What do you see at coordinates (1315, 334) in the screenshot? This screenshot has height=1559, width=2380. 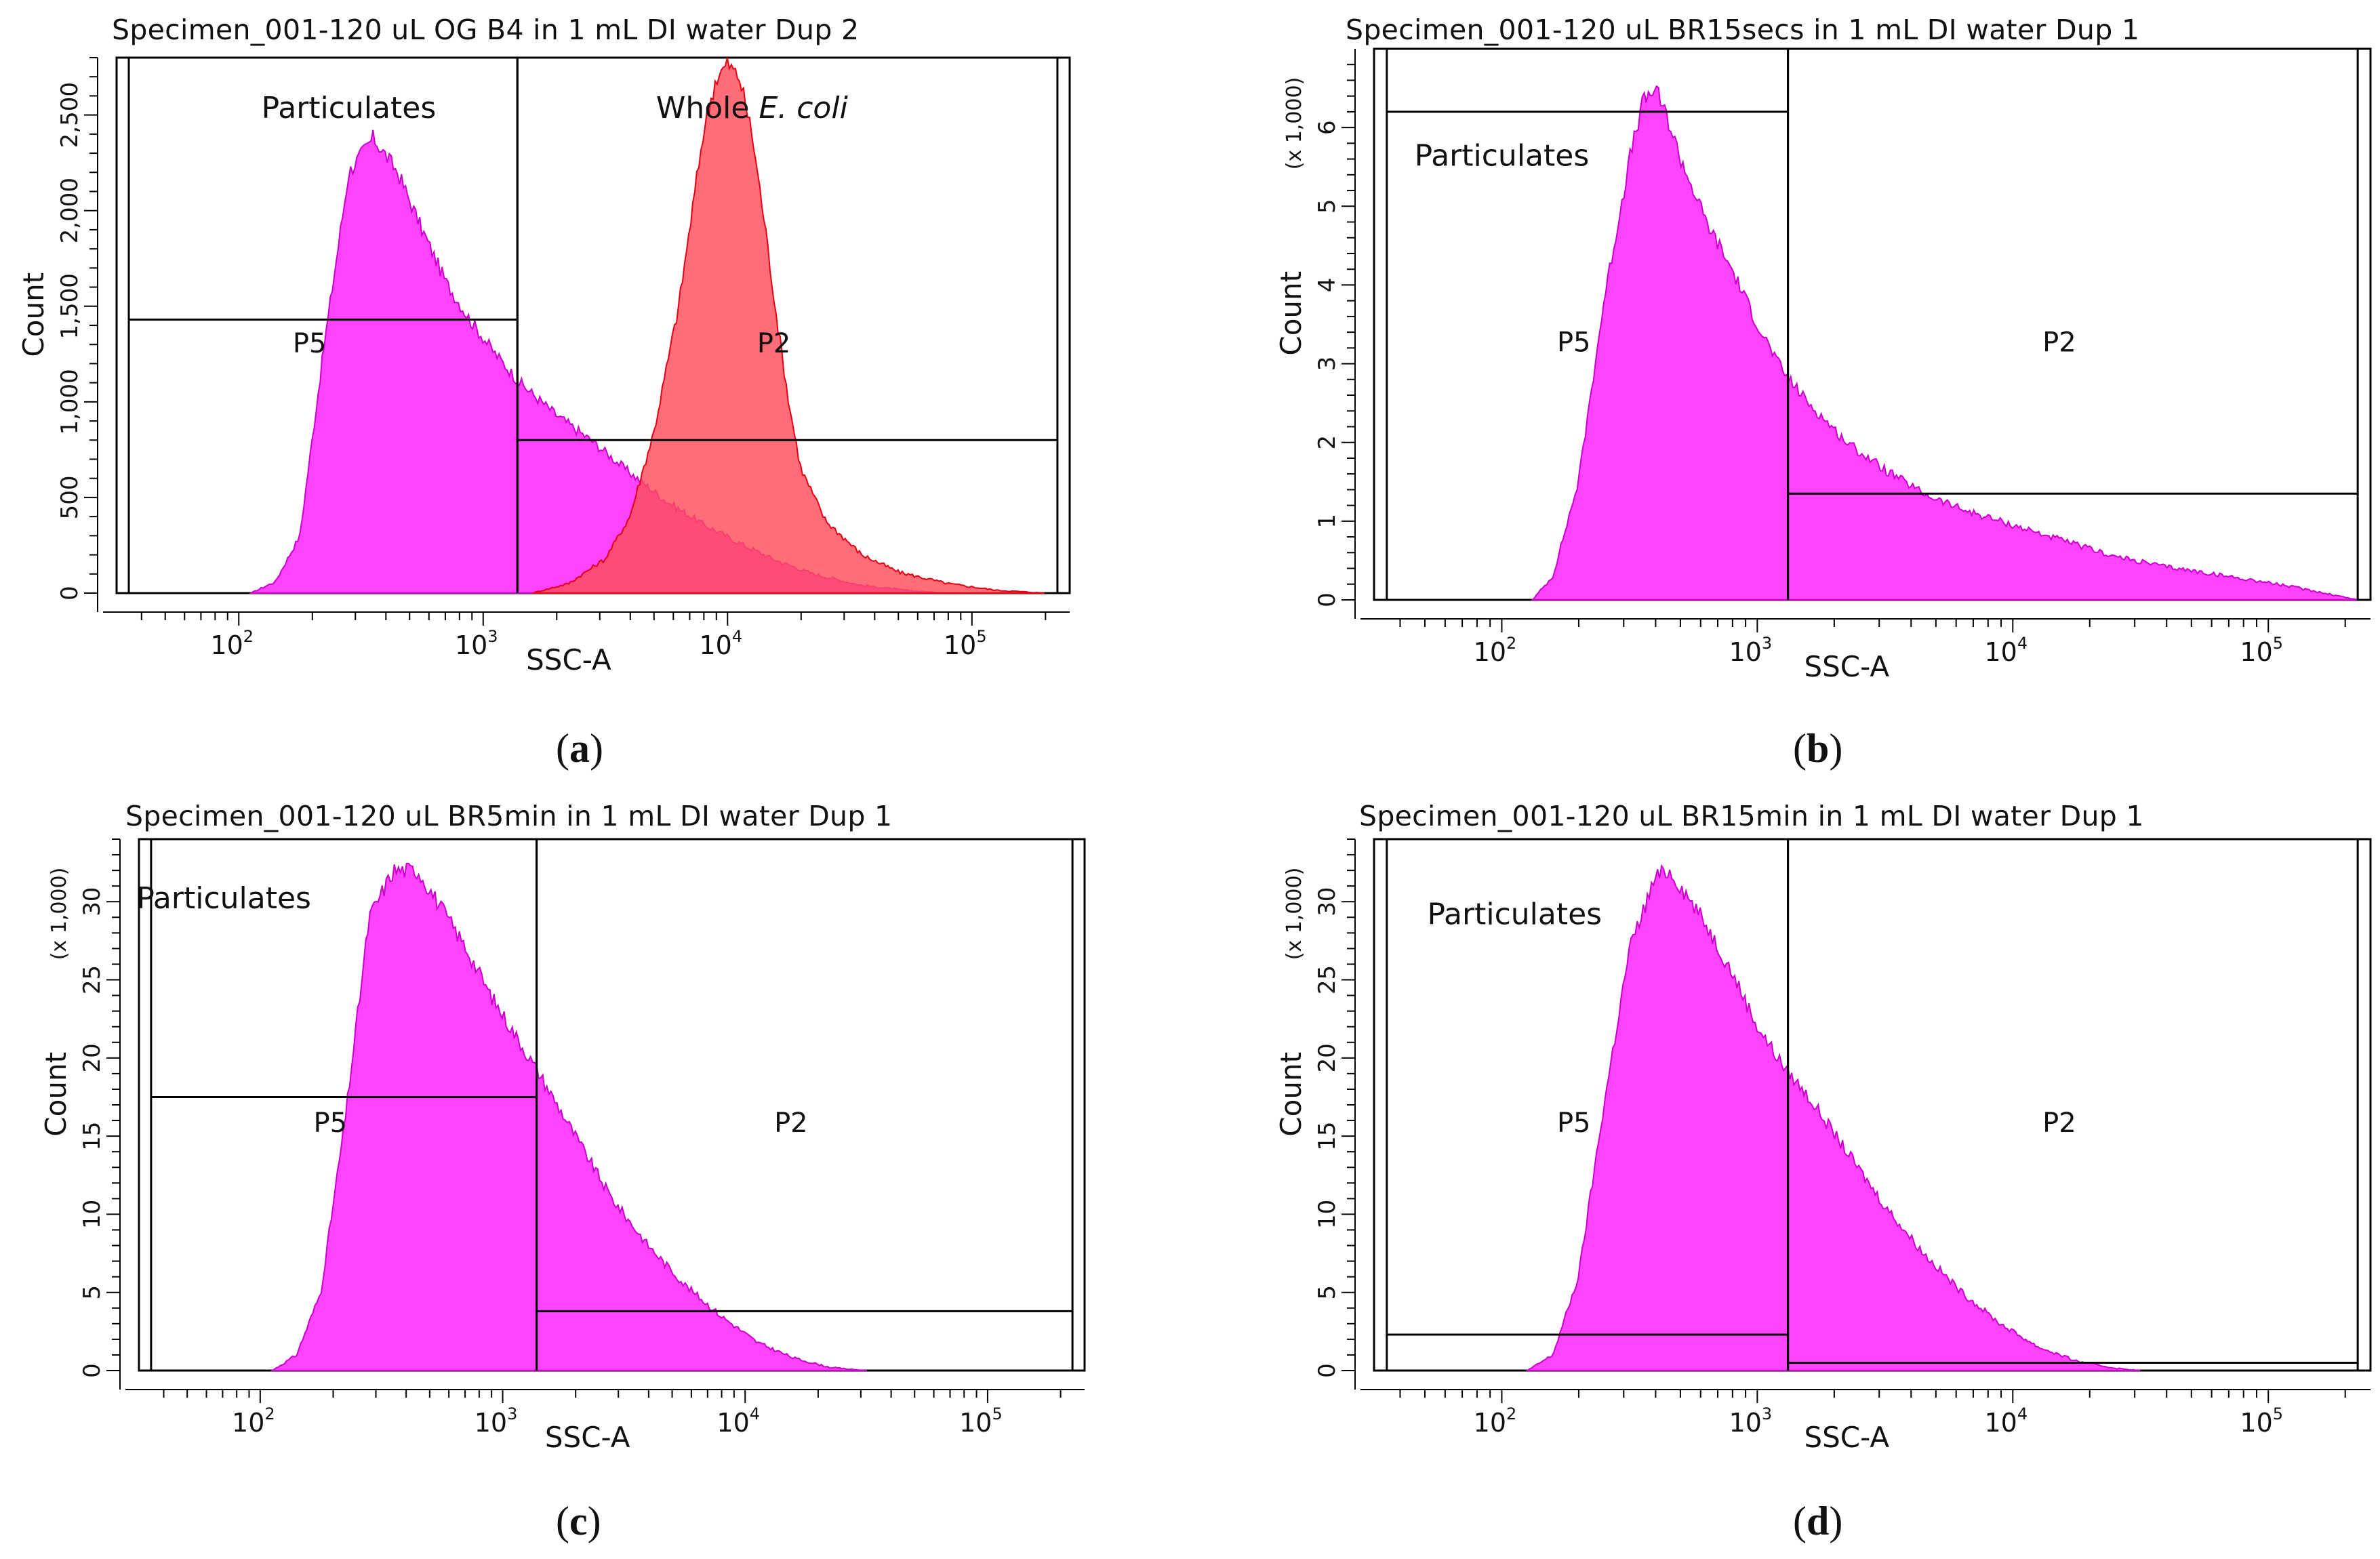 I see `y-axis: 0 1 2 3 4 5 6 Count (x 1,000)` at bounding box center [1315, 334].